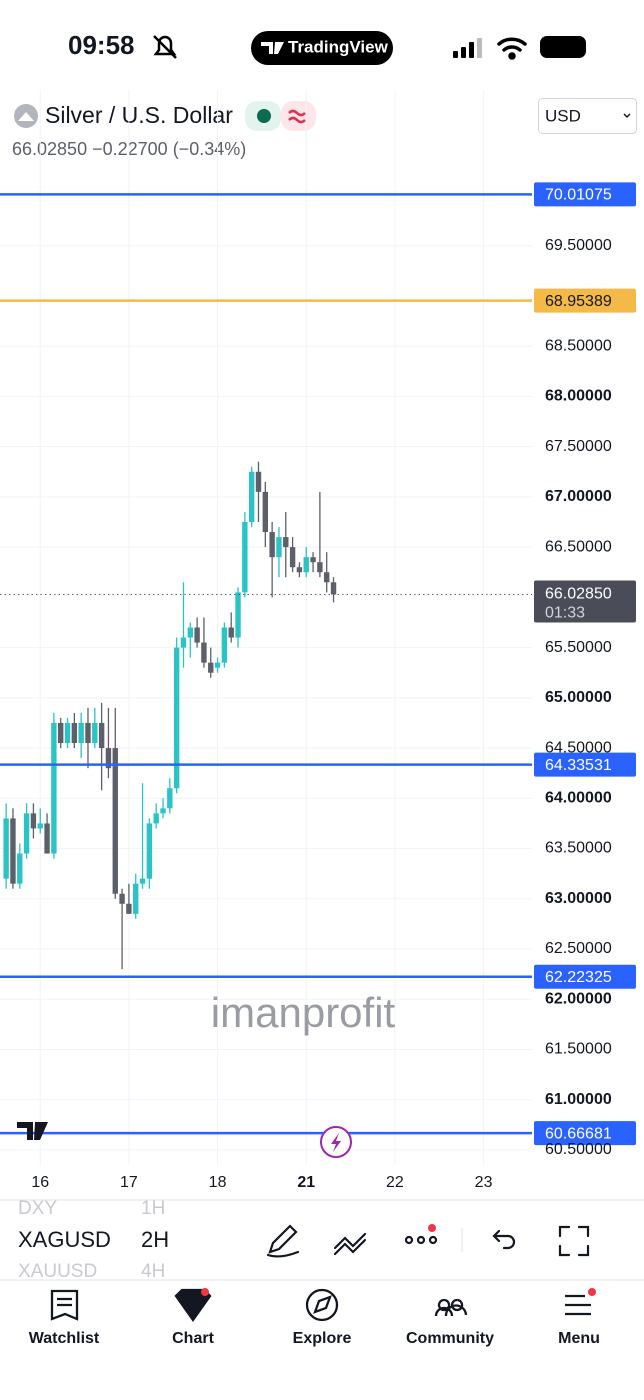  I want to click on symbol-next: XAUUSD, so click(57, 1271).